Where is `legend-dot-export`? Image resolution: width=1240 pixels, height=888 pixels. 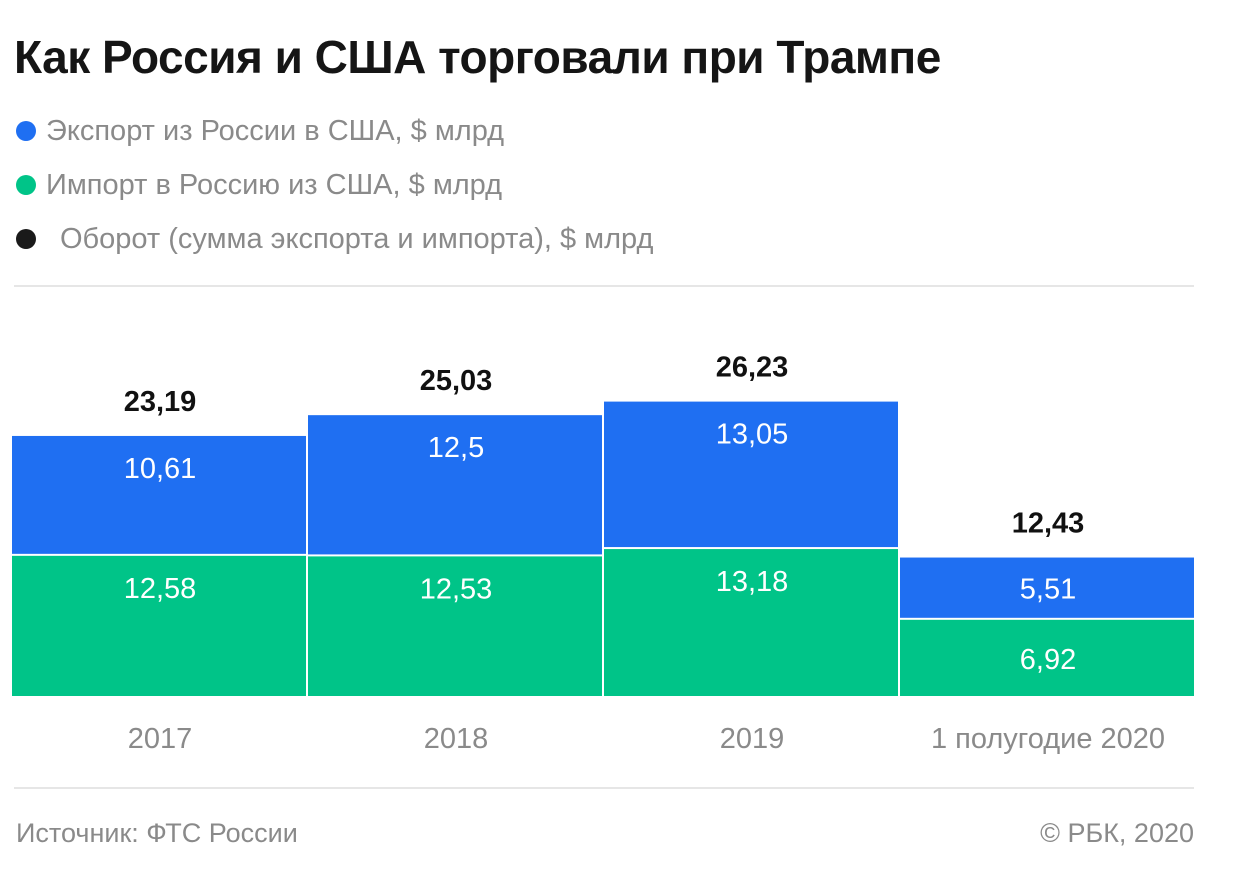
legend-dot-export is located at coordinates (26, 131).